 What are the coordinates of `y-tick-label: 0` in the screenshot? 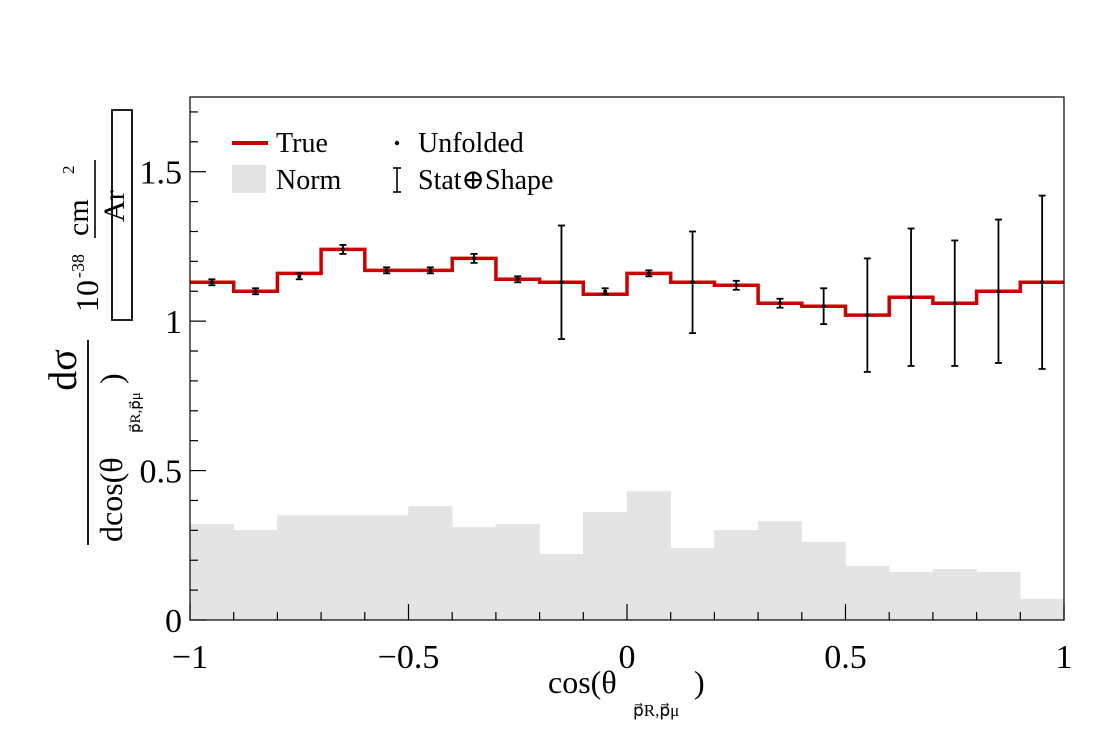 It's located at (173, 621).